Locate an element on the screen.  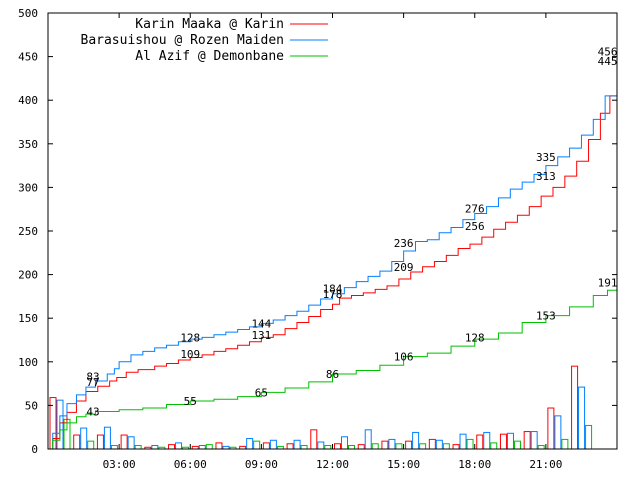
value-label: 313 is located at coordinates (546, 176).